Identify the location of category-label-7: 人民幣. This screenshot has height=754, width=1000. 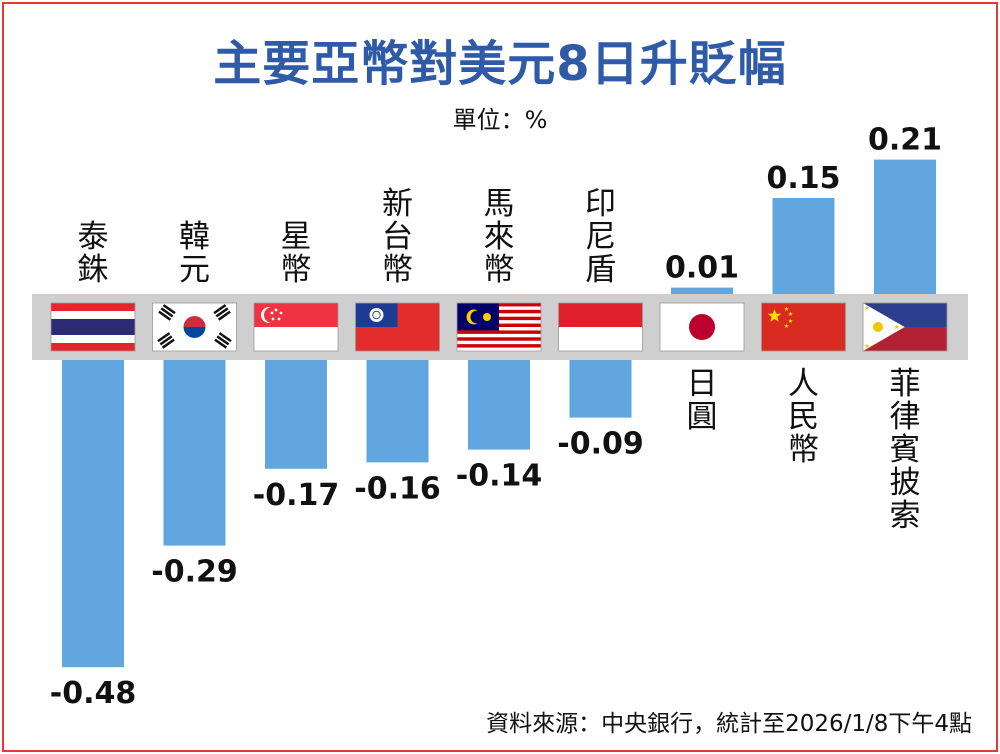
(803, 417).